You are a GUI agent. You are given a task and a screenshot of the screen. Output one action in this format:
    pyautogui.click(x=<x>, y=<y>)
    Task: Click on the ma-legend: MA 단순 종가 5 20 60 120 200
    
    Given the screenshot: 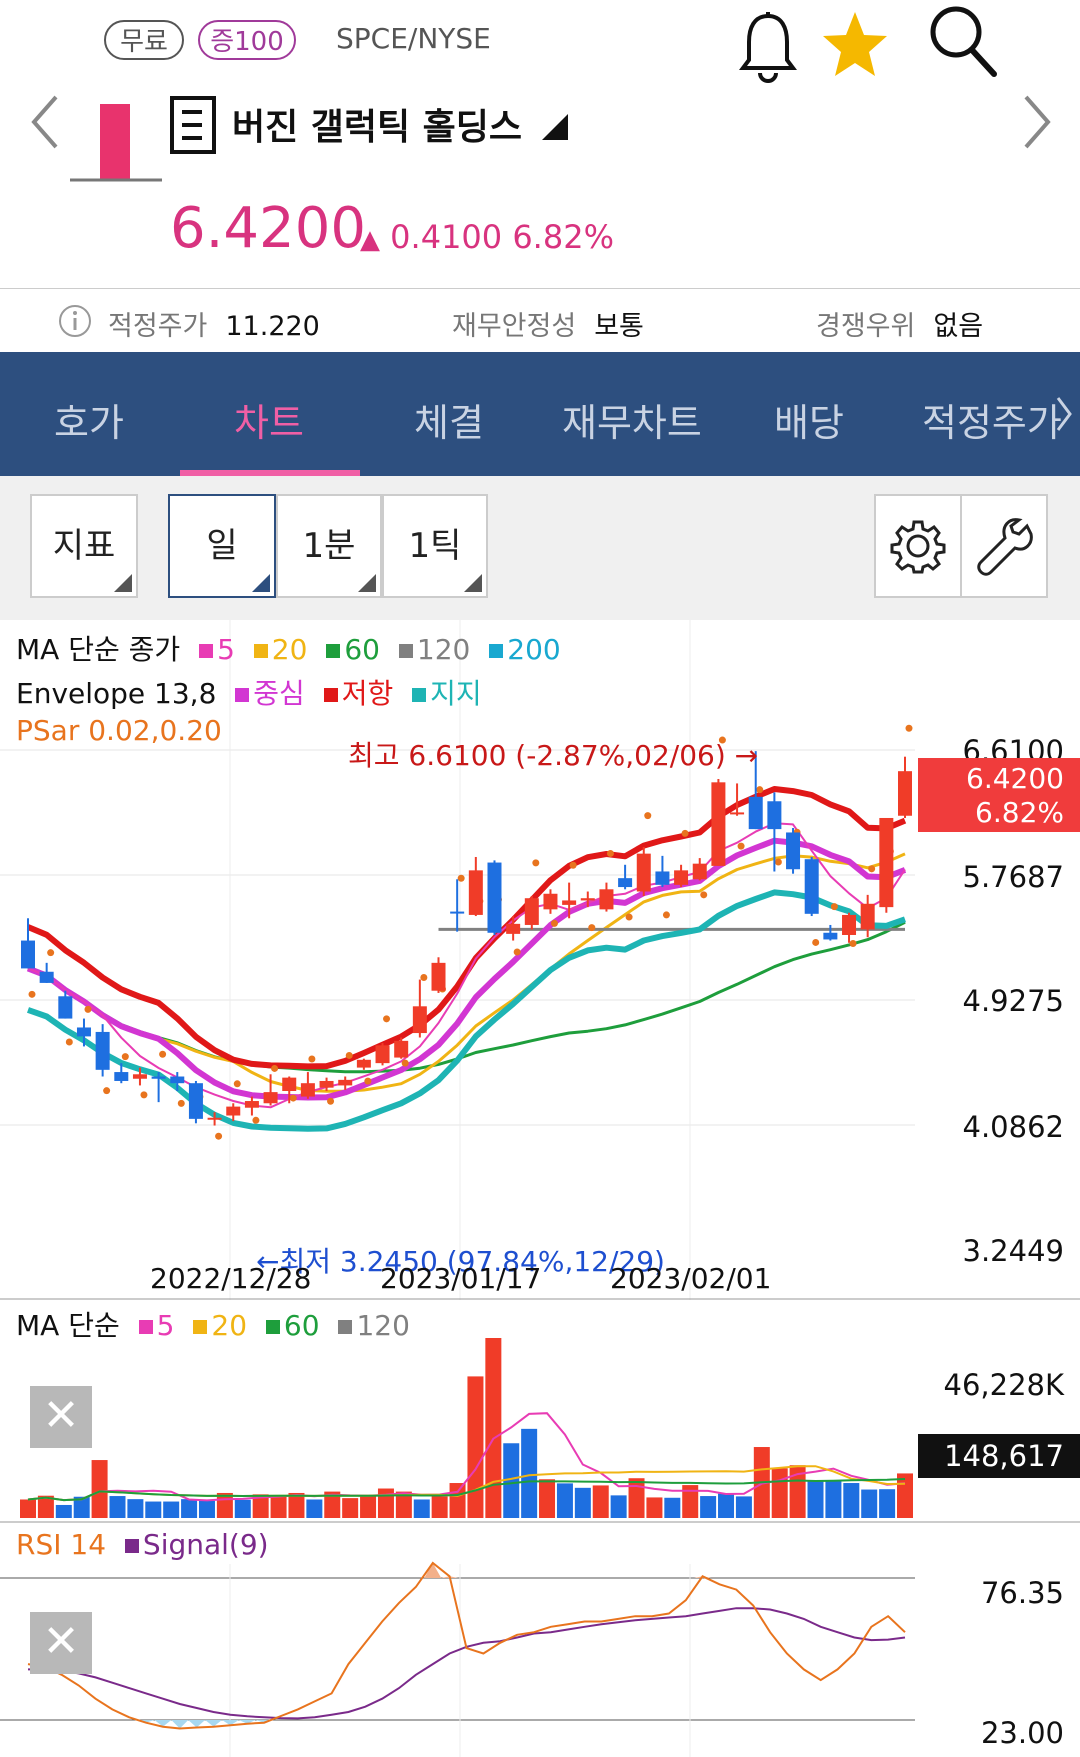 What is the action you would take?
    pyautogui.click(x=288, y=648)
    